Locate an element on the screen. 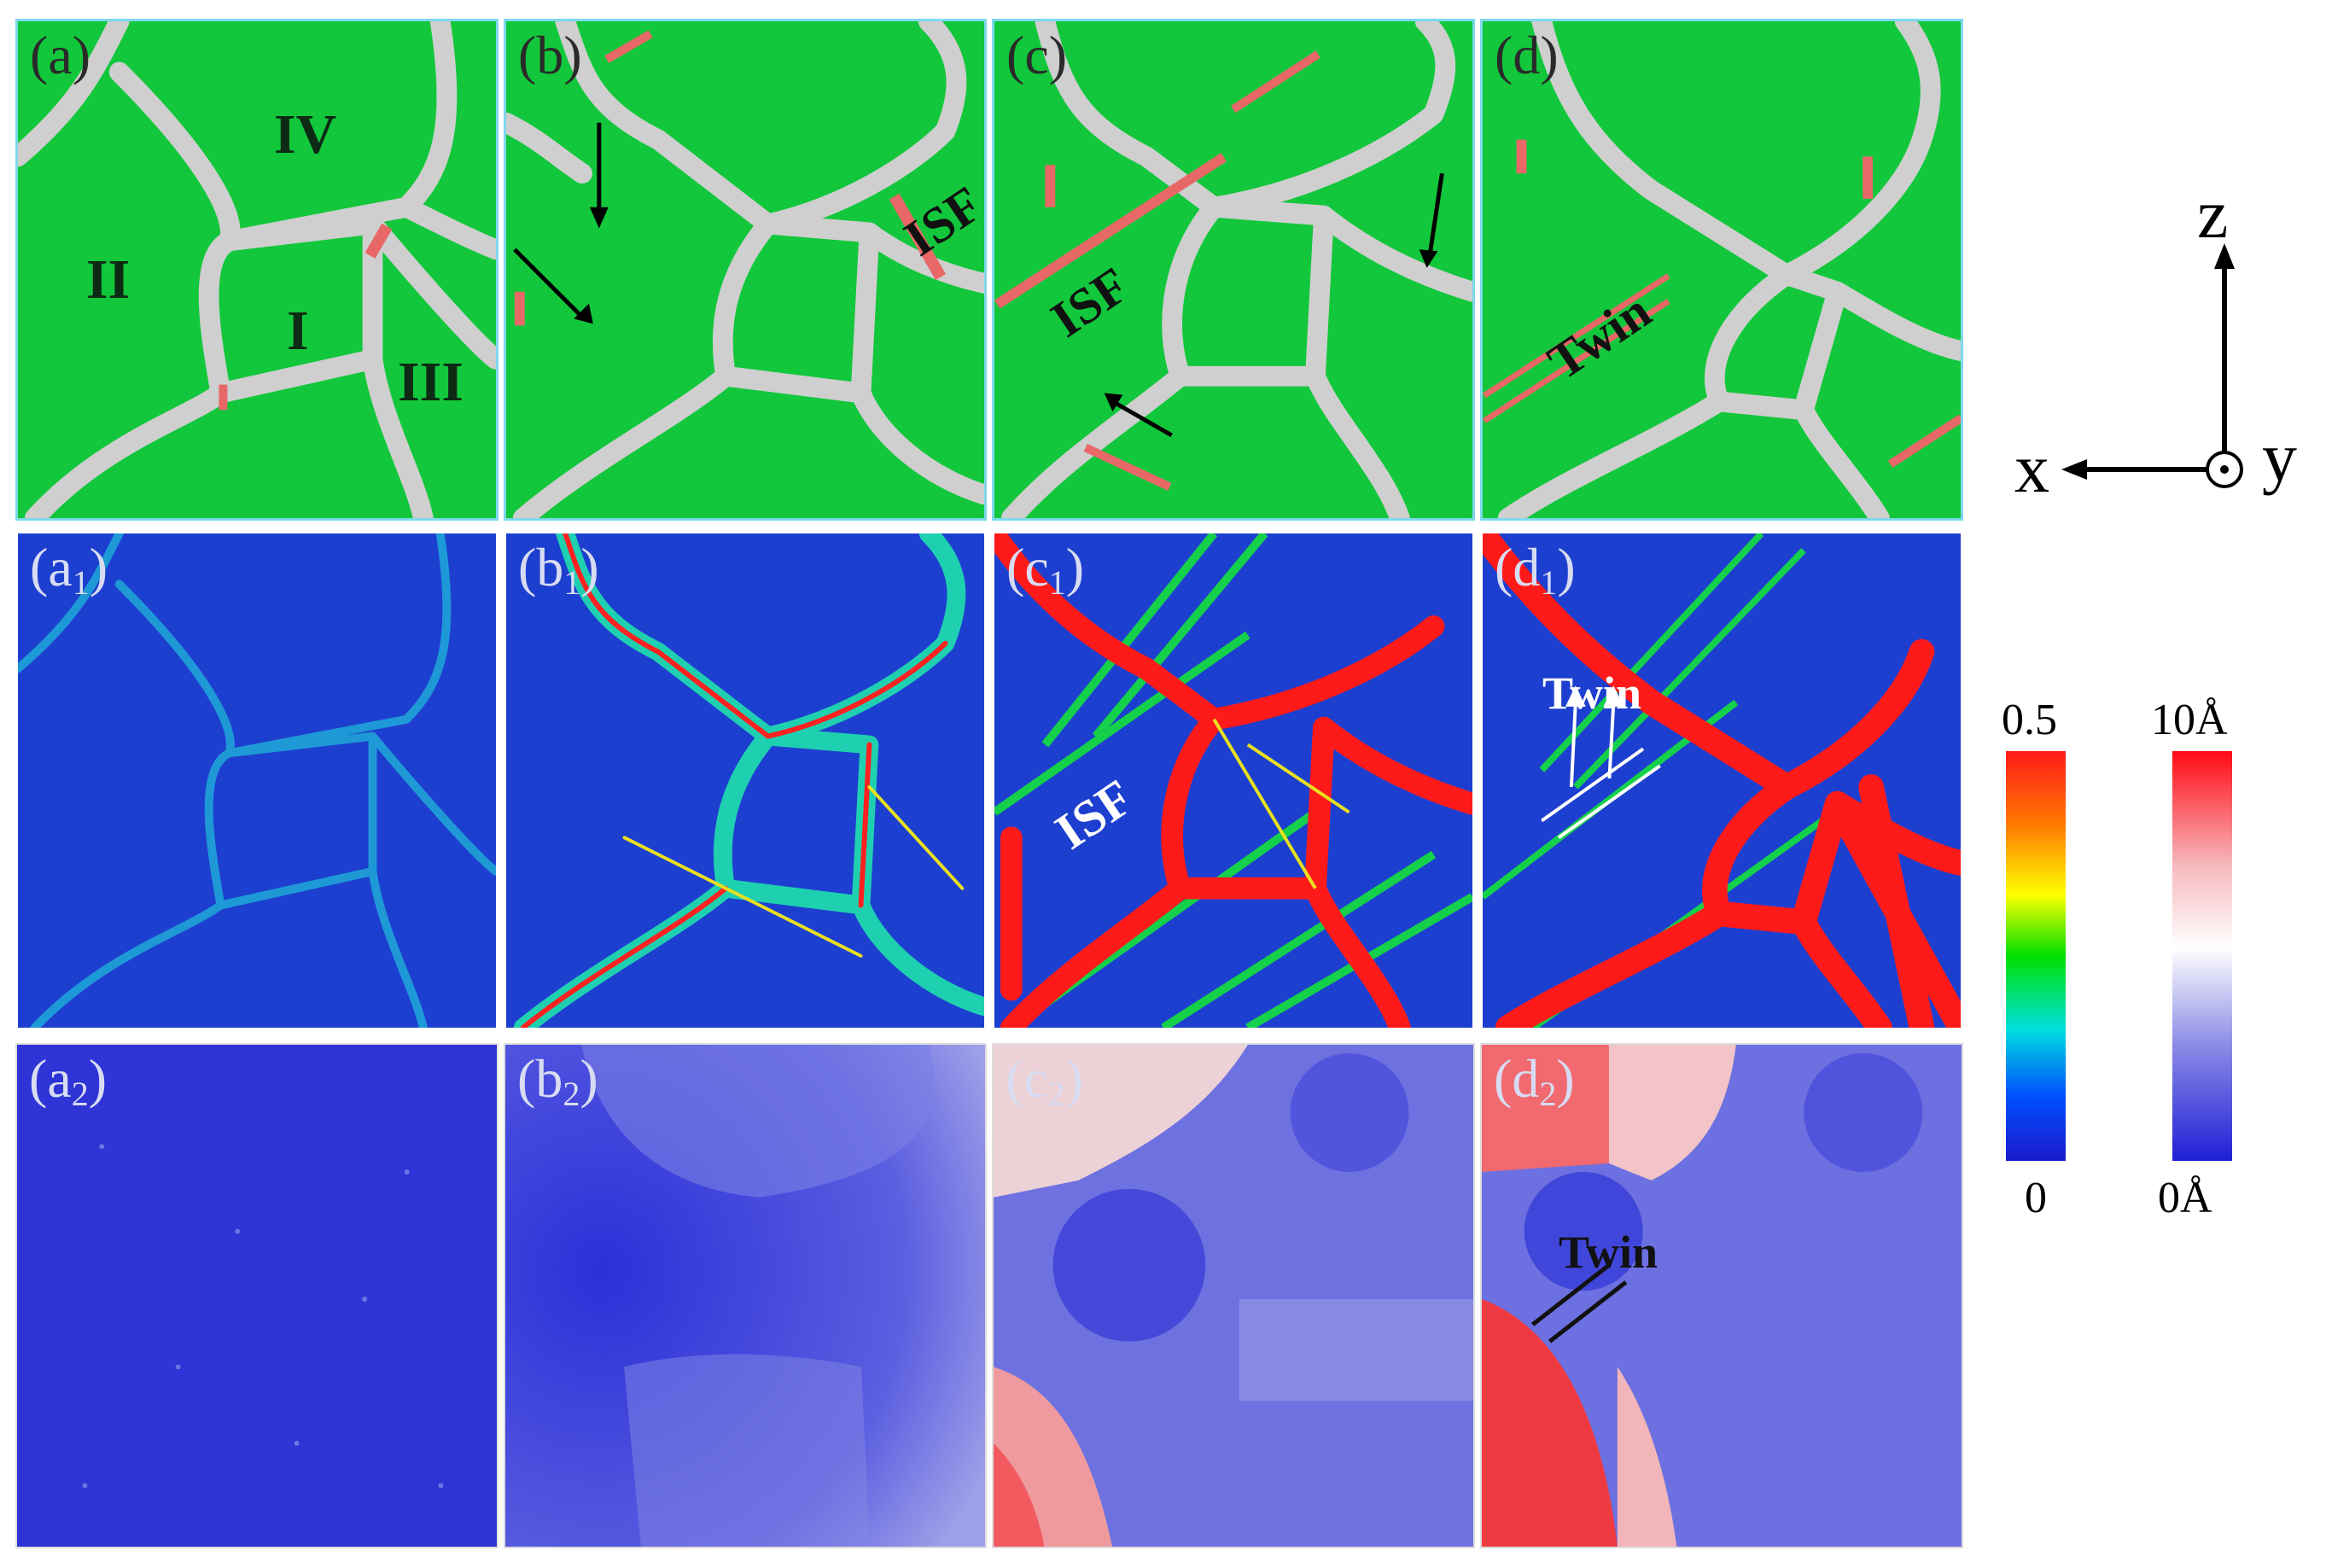 The width and height of the screenshot is (2326, 1568). panel-a1: (a1) is located at coordinates (256, 781).